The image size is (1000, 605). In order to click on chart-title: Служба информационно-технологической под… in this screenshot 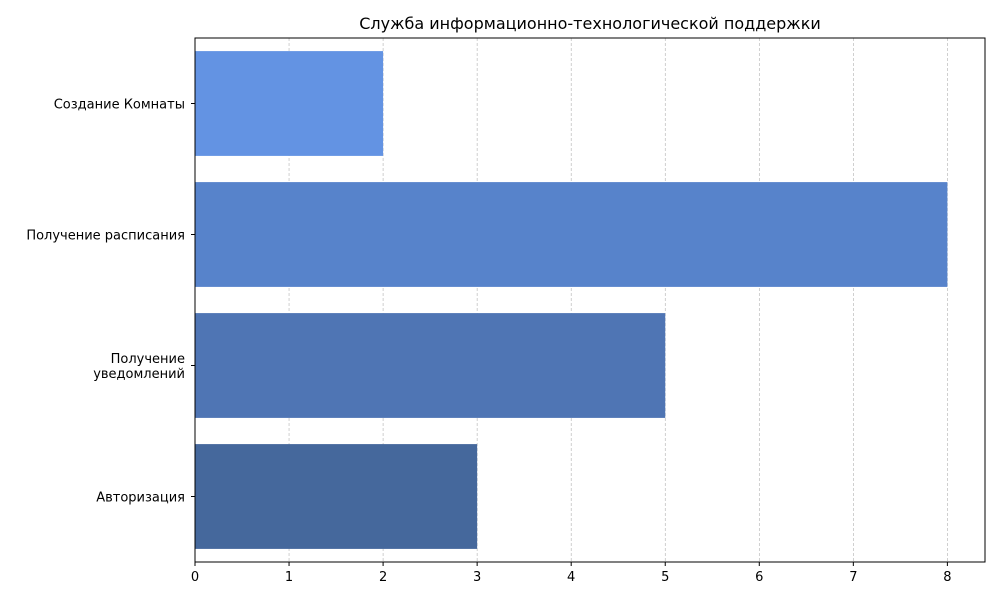, I will do `click(590, 23)`.